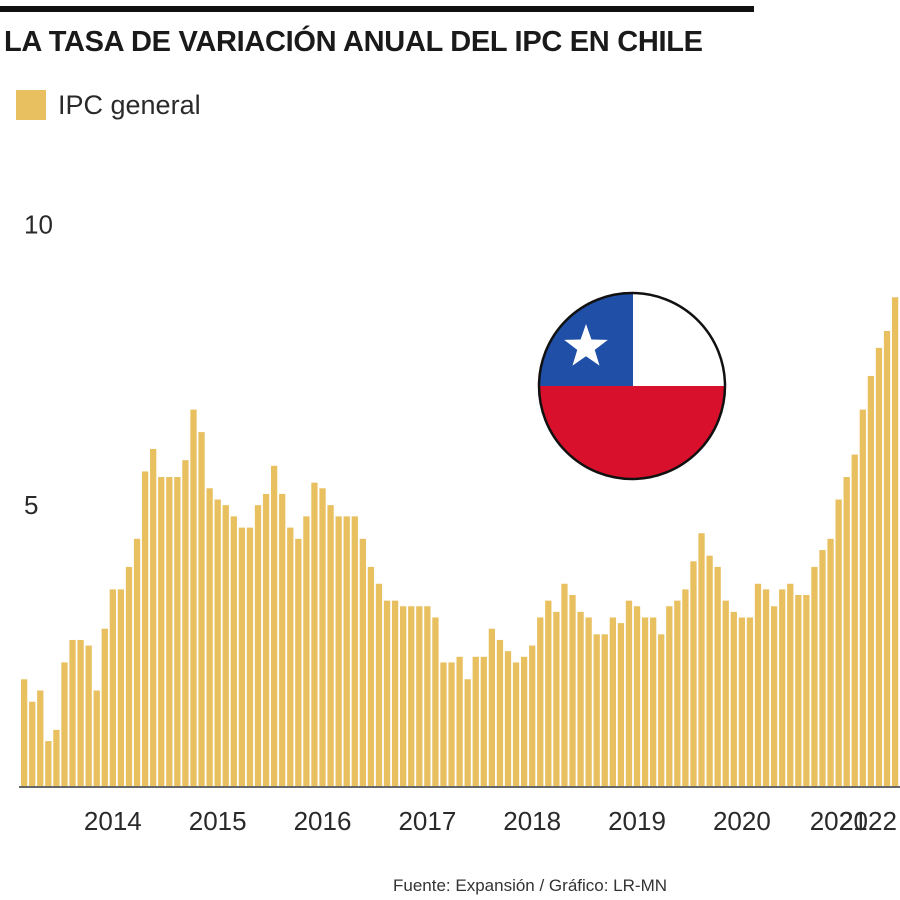 Image resolution: width=900 pixels, height=900 pixels. I want to click on x-tick-label: 2016, so click(323, 821).